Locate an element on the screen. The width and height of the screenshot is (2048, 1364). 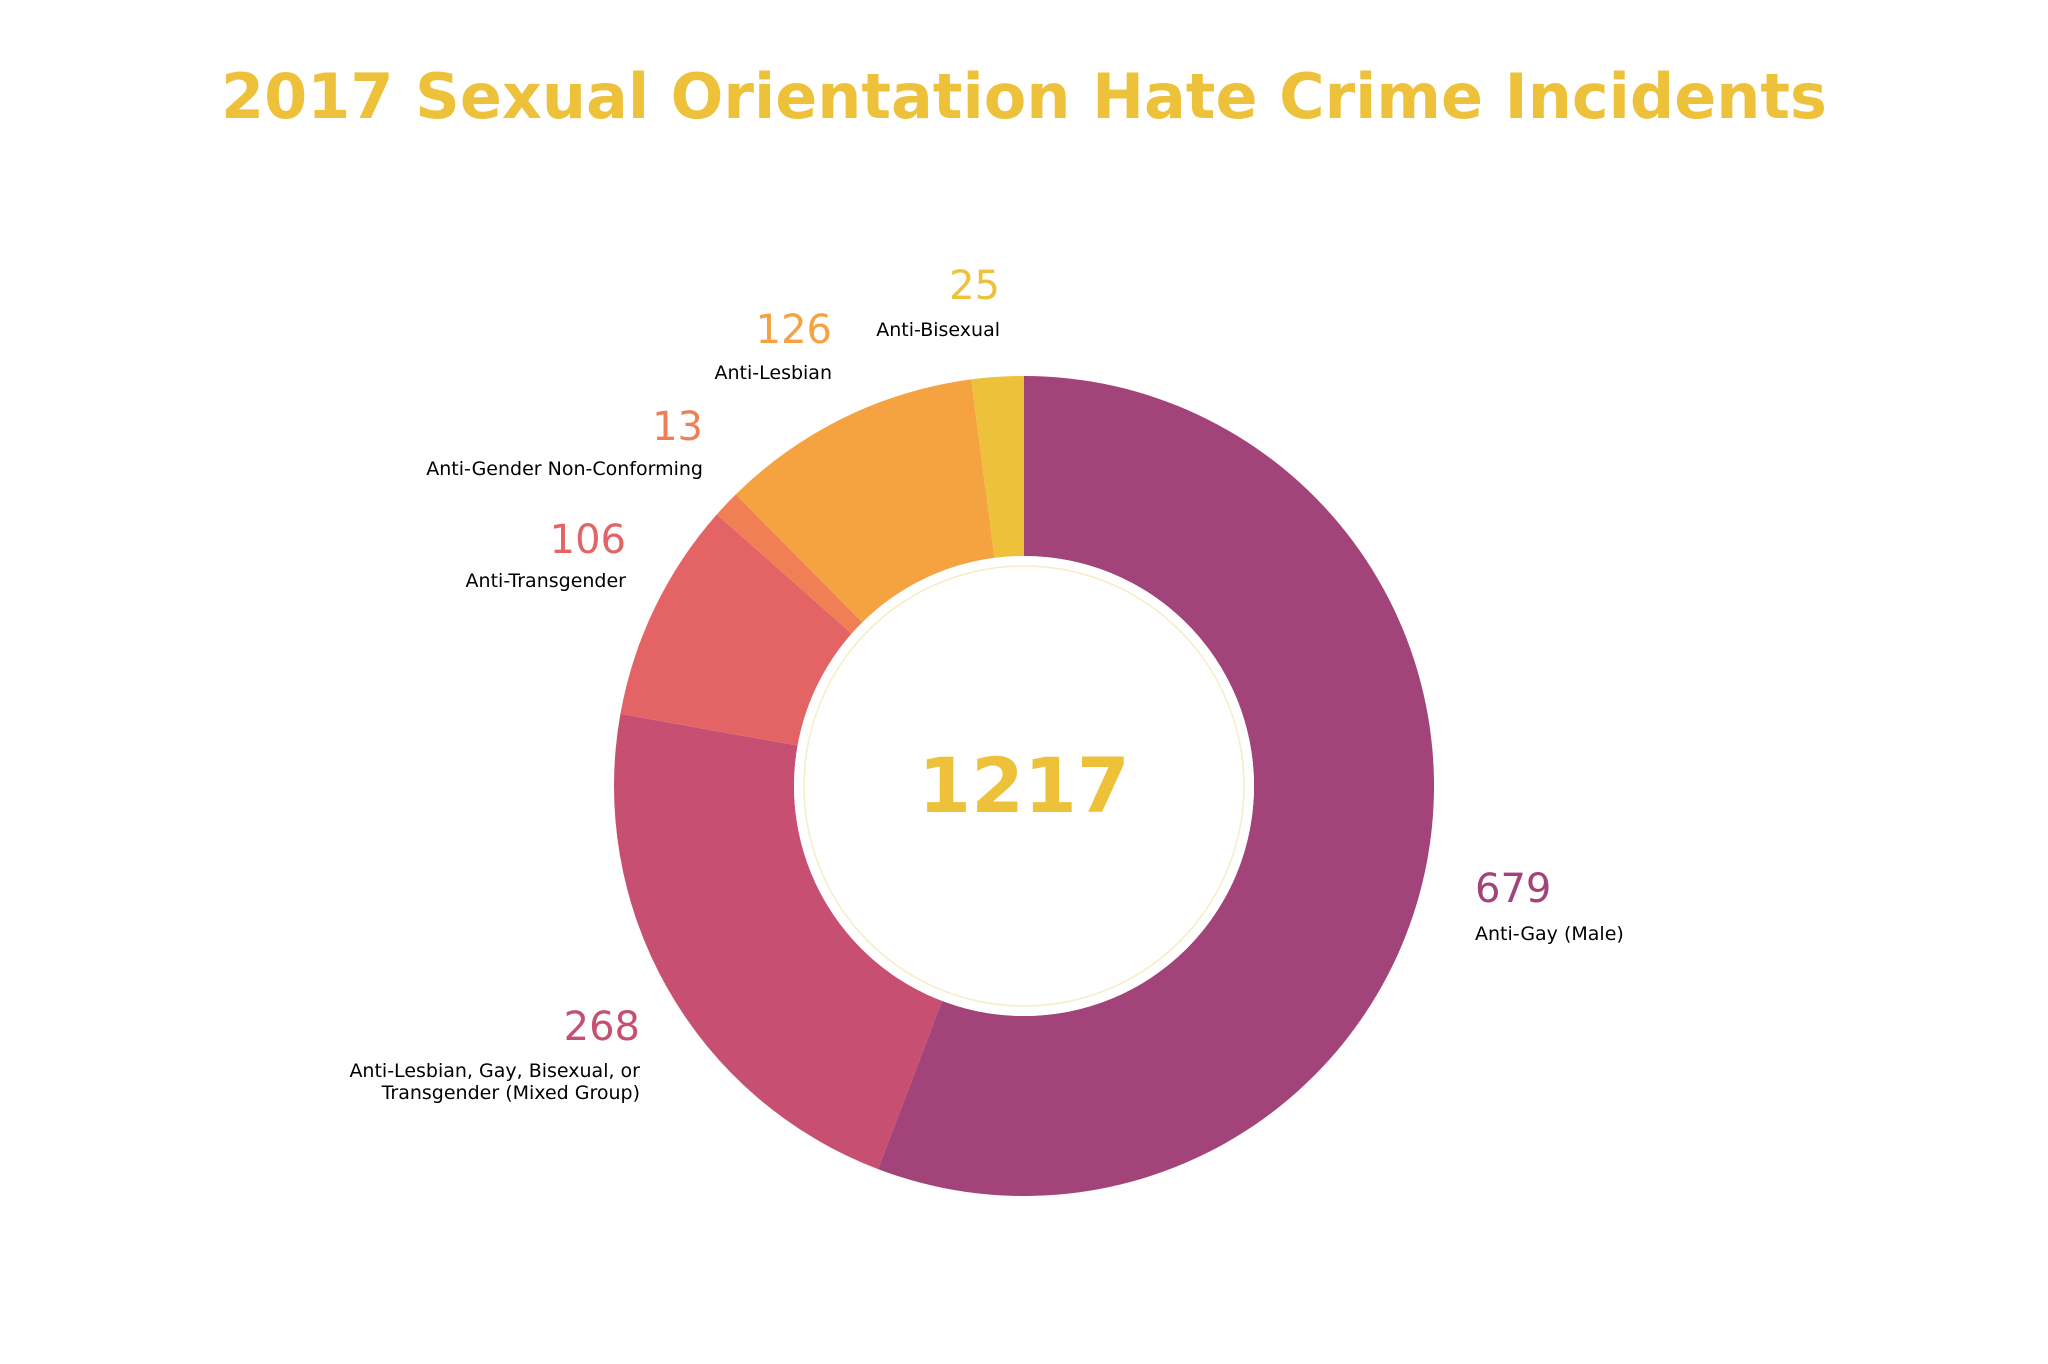
value-label-0: 679 is located at coordinates (1513, 889).